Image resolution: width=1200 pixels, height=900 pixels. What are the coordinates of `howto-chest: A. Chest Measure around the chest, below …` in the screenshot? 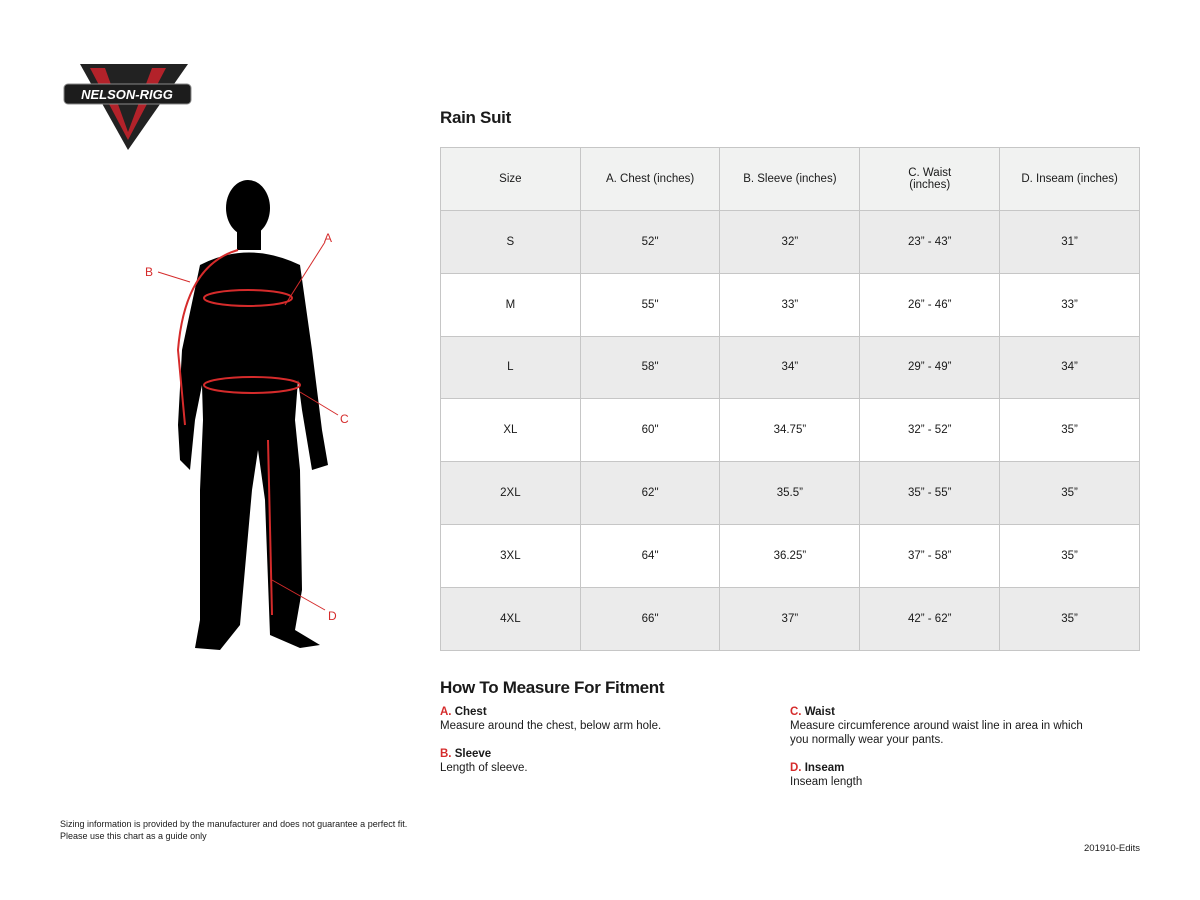 It's located at (551, 719).